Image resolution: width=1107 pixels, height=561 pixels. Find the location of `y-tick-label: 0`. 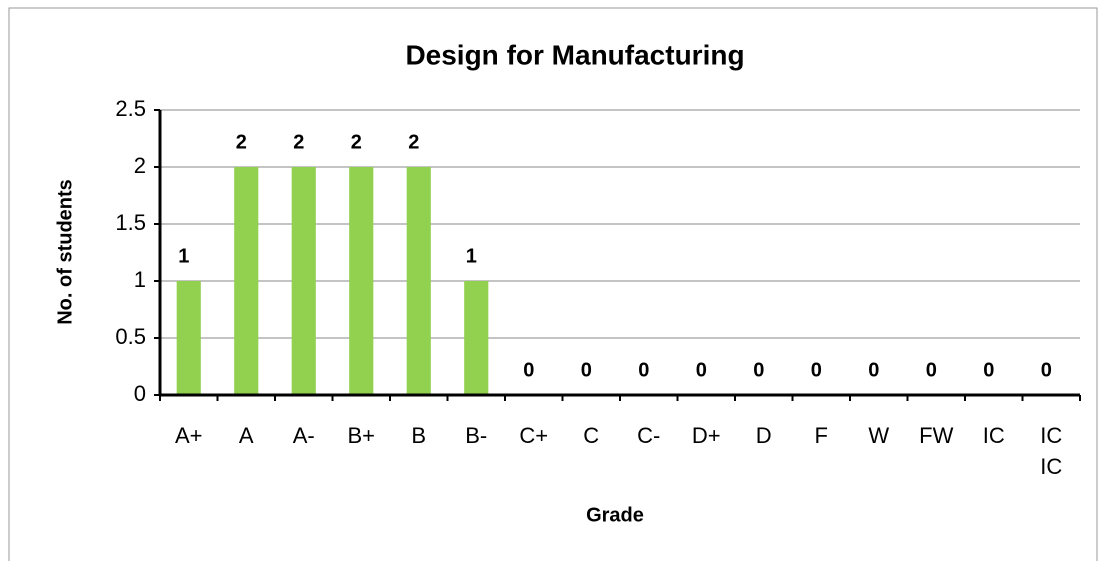

y-tick-label: 0 is located at coordinates (140, 393).